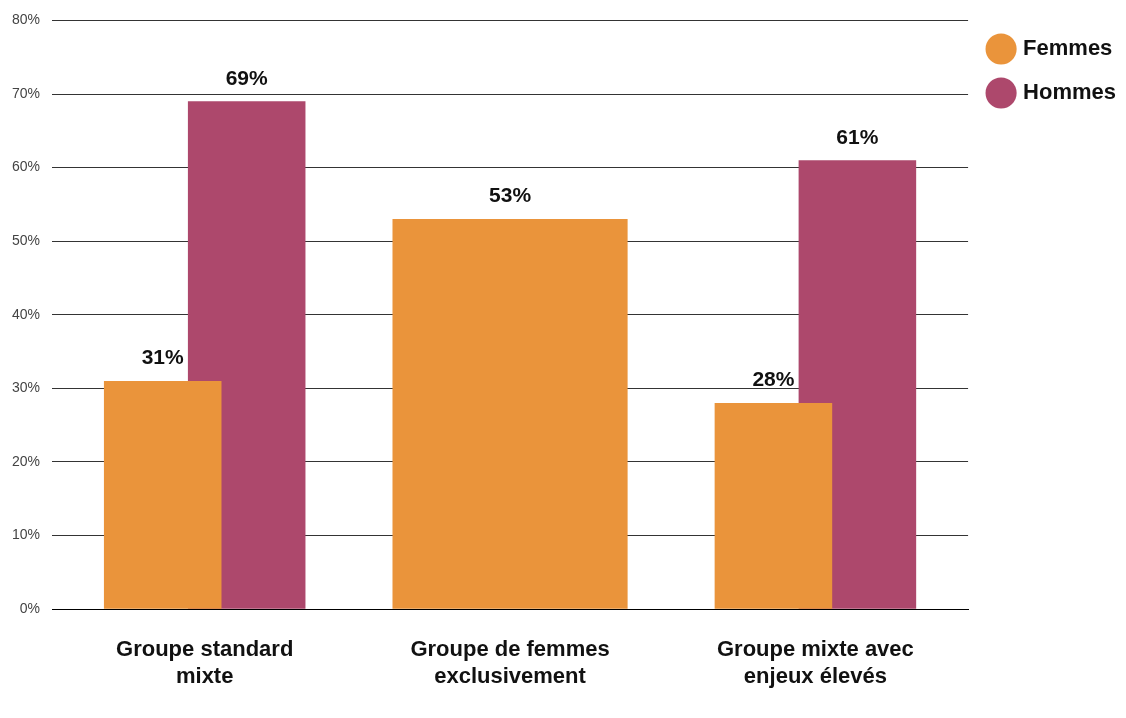 This screenshot has width=1126, height=718. Describe the element at coordinates (1068, 48) in the screenshot. I see `legend-label: Femmes` at that location.